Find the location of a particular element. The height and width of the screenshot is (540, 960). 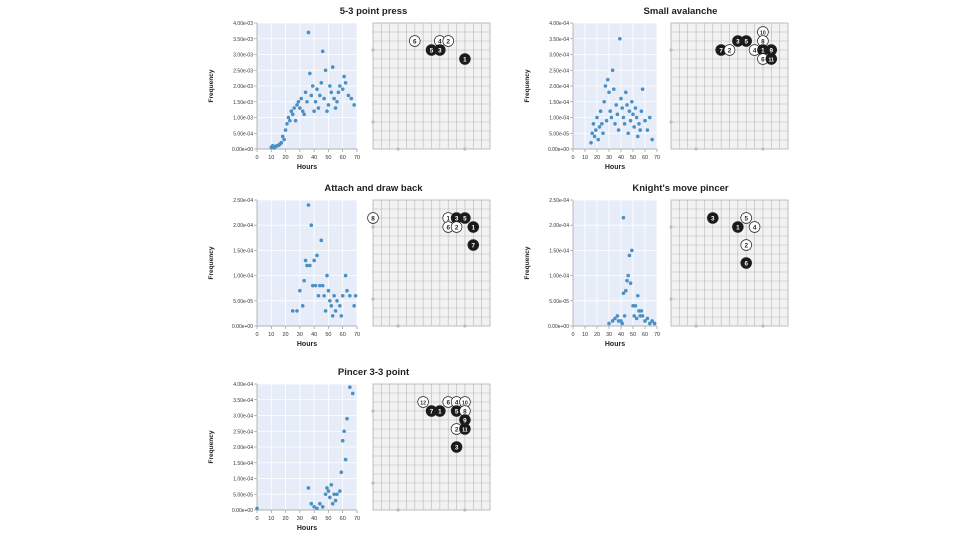

stone-move-number: 7 is located at coordinates (432, 411).